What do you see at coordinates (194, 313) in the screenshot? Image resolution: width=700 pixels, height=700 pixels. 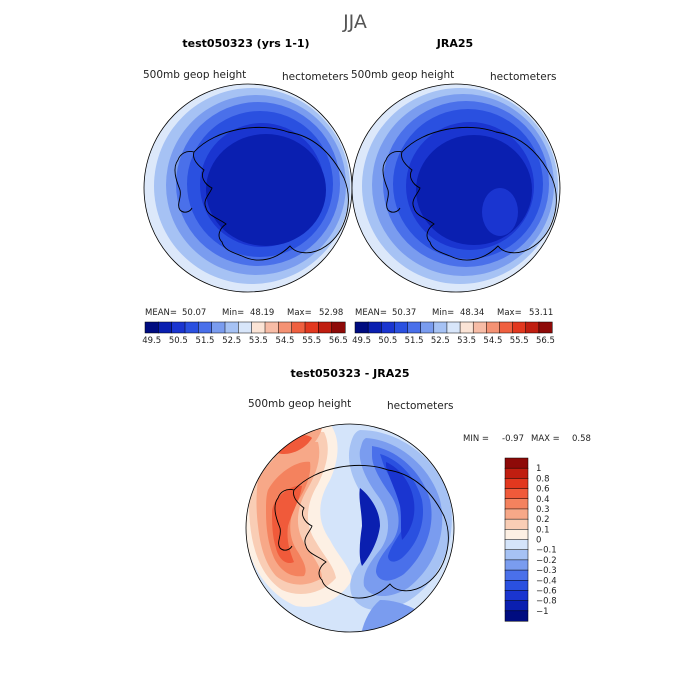 I see `stat-mean-value: 50.07` at bounding box center [194, 313].